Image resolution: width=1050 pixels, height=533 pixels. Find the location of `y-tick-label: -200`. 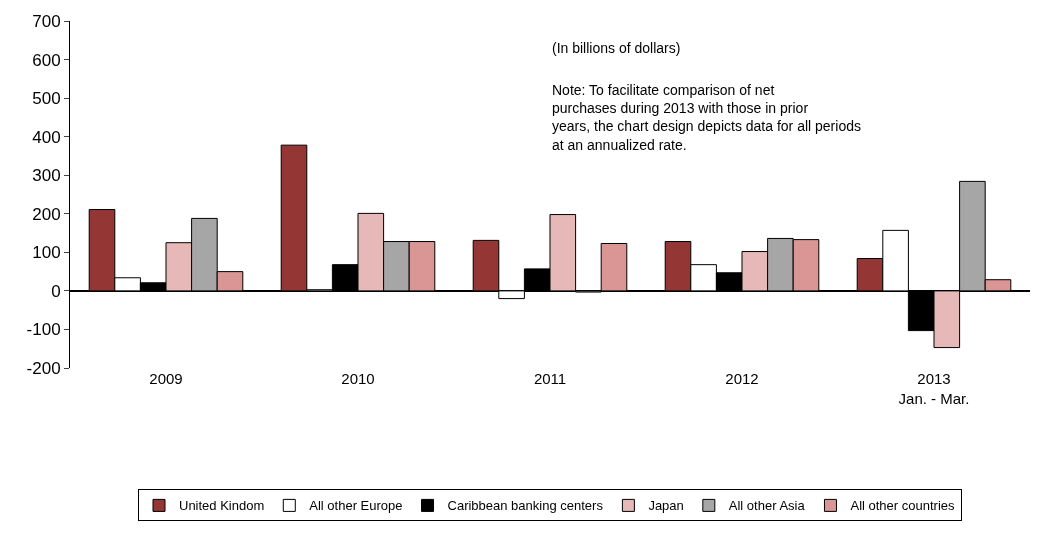

y-tick-label: -200 is located at coordinates (43, 368).